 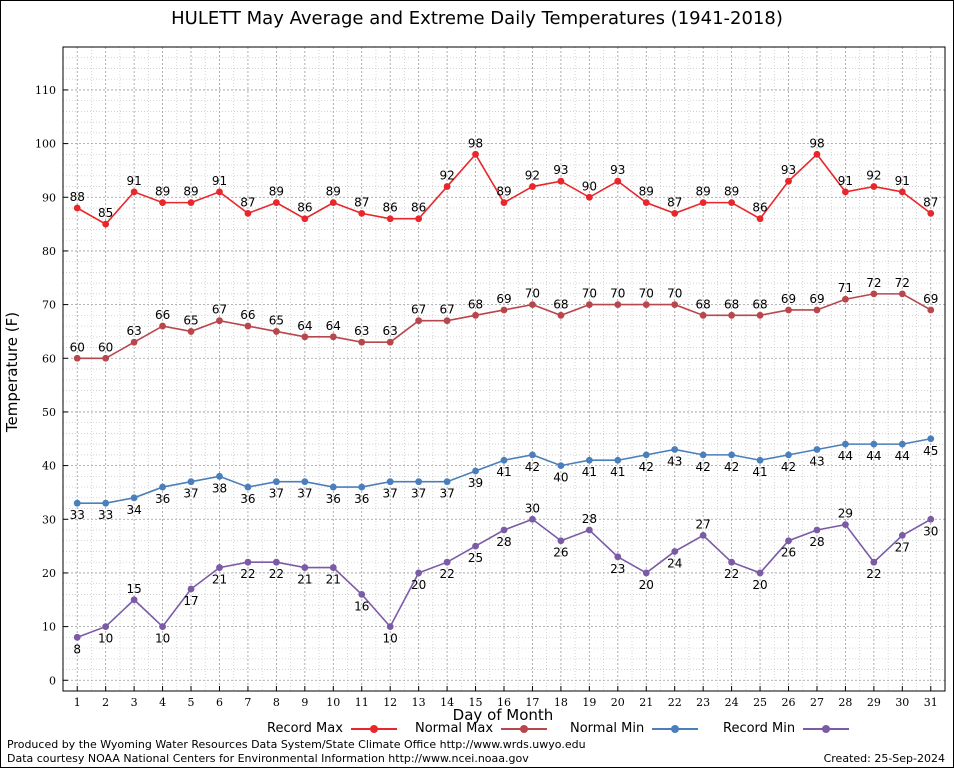 What do you see at coordinates (873, 456) in the screenshot?
I see `data-label-normal-min: 44` at bounding box center [873, 456].